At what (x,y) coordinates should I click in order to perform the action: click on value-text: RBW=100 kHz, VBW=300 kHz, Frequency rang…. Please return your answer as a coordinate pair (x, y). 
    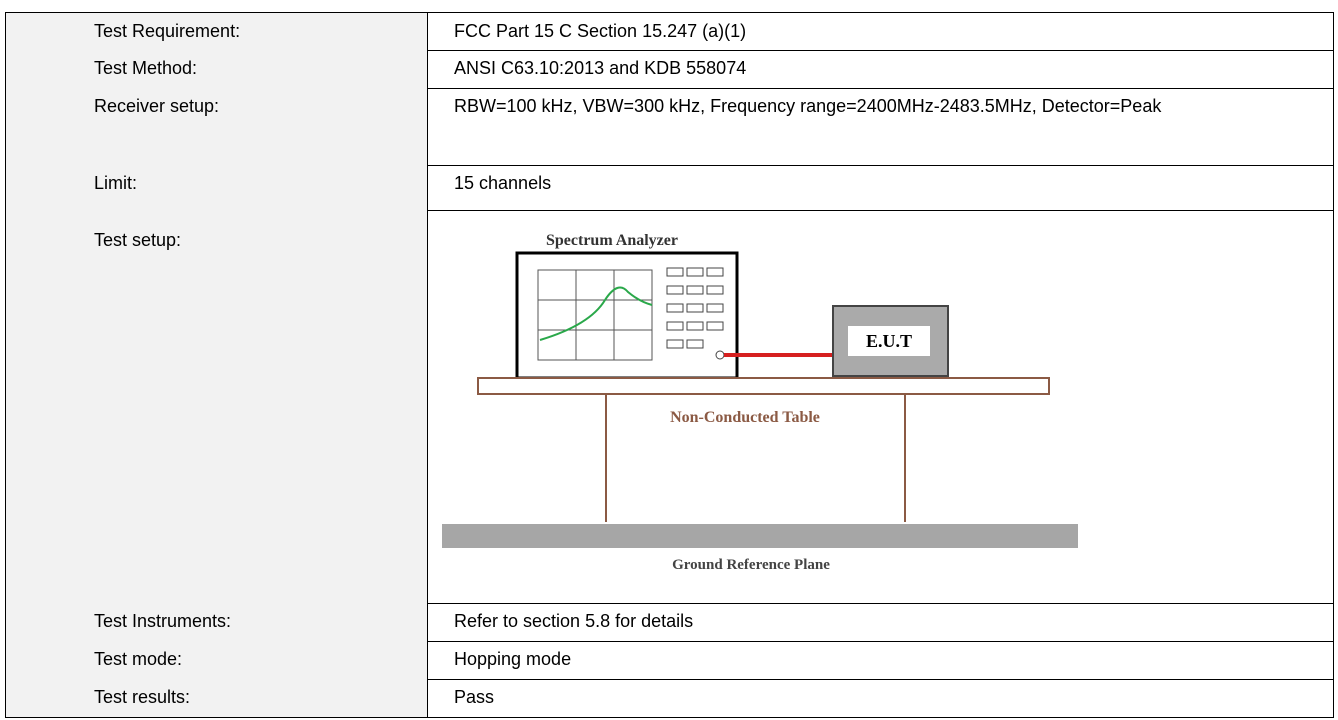
    Looking at the image, I should click on (808, 106).